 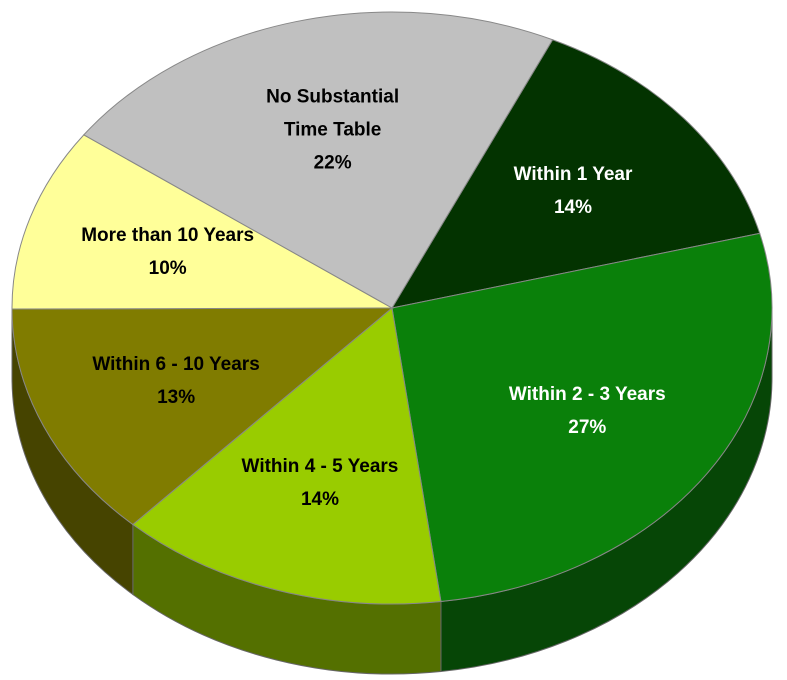 I want to click on pie-slice, so click(x=202, y=222).